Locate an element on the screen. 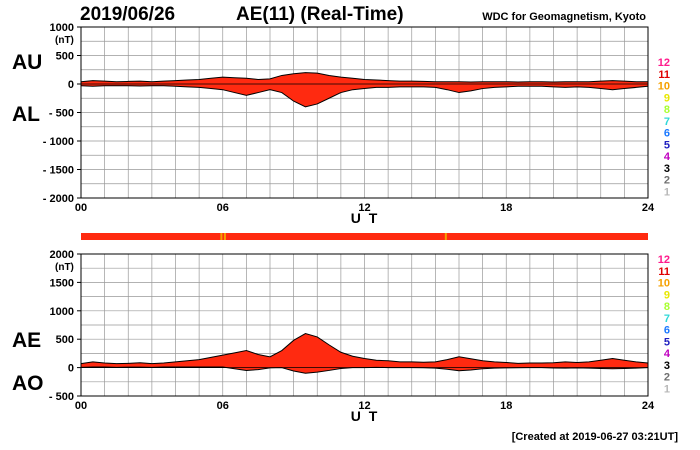 The width and height of the screenshot is (700, 450). ae-label: AE is located at coordinates (27, 340).